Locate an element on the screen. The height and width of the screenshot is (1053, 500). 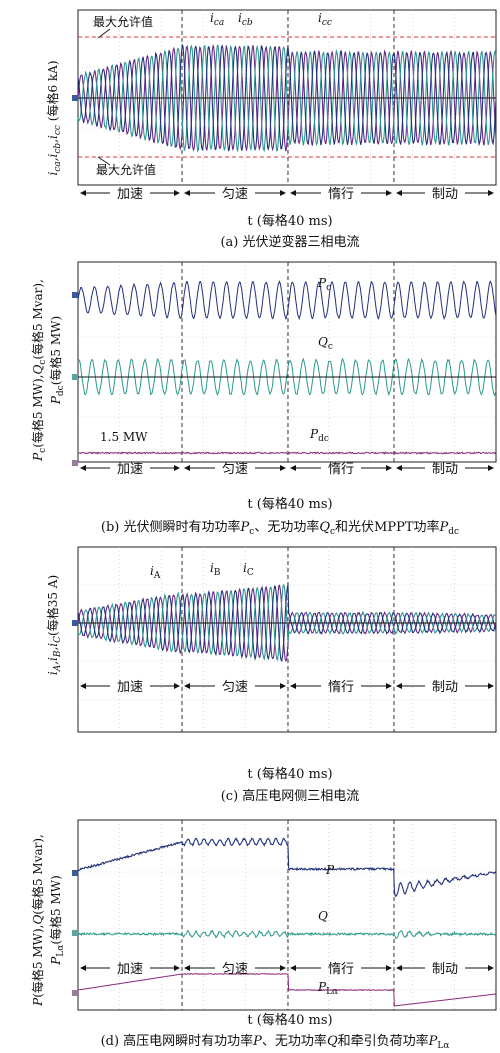
panel-b-phase-bar: 加速 匀速 惰行 制动 is located at coordinates (287, 469).